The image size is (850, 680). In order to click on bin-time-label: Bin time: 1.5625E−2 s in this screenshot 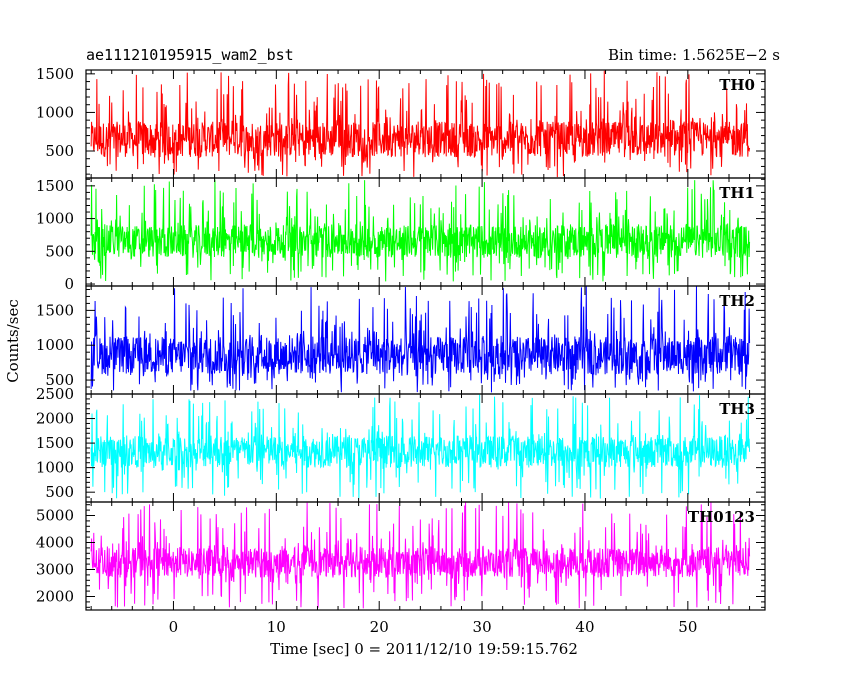, I will do `click(694, 55)`.